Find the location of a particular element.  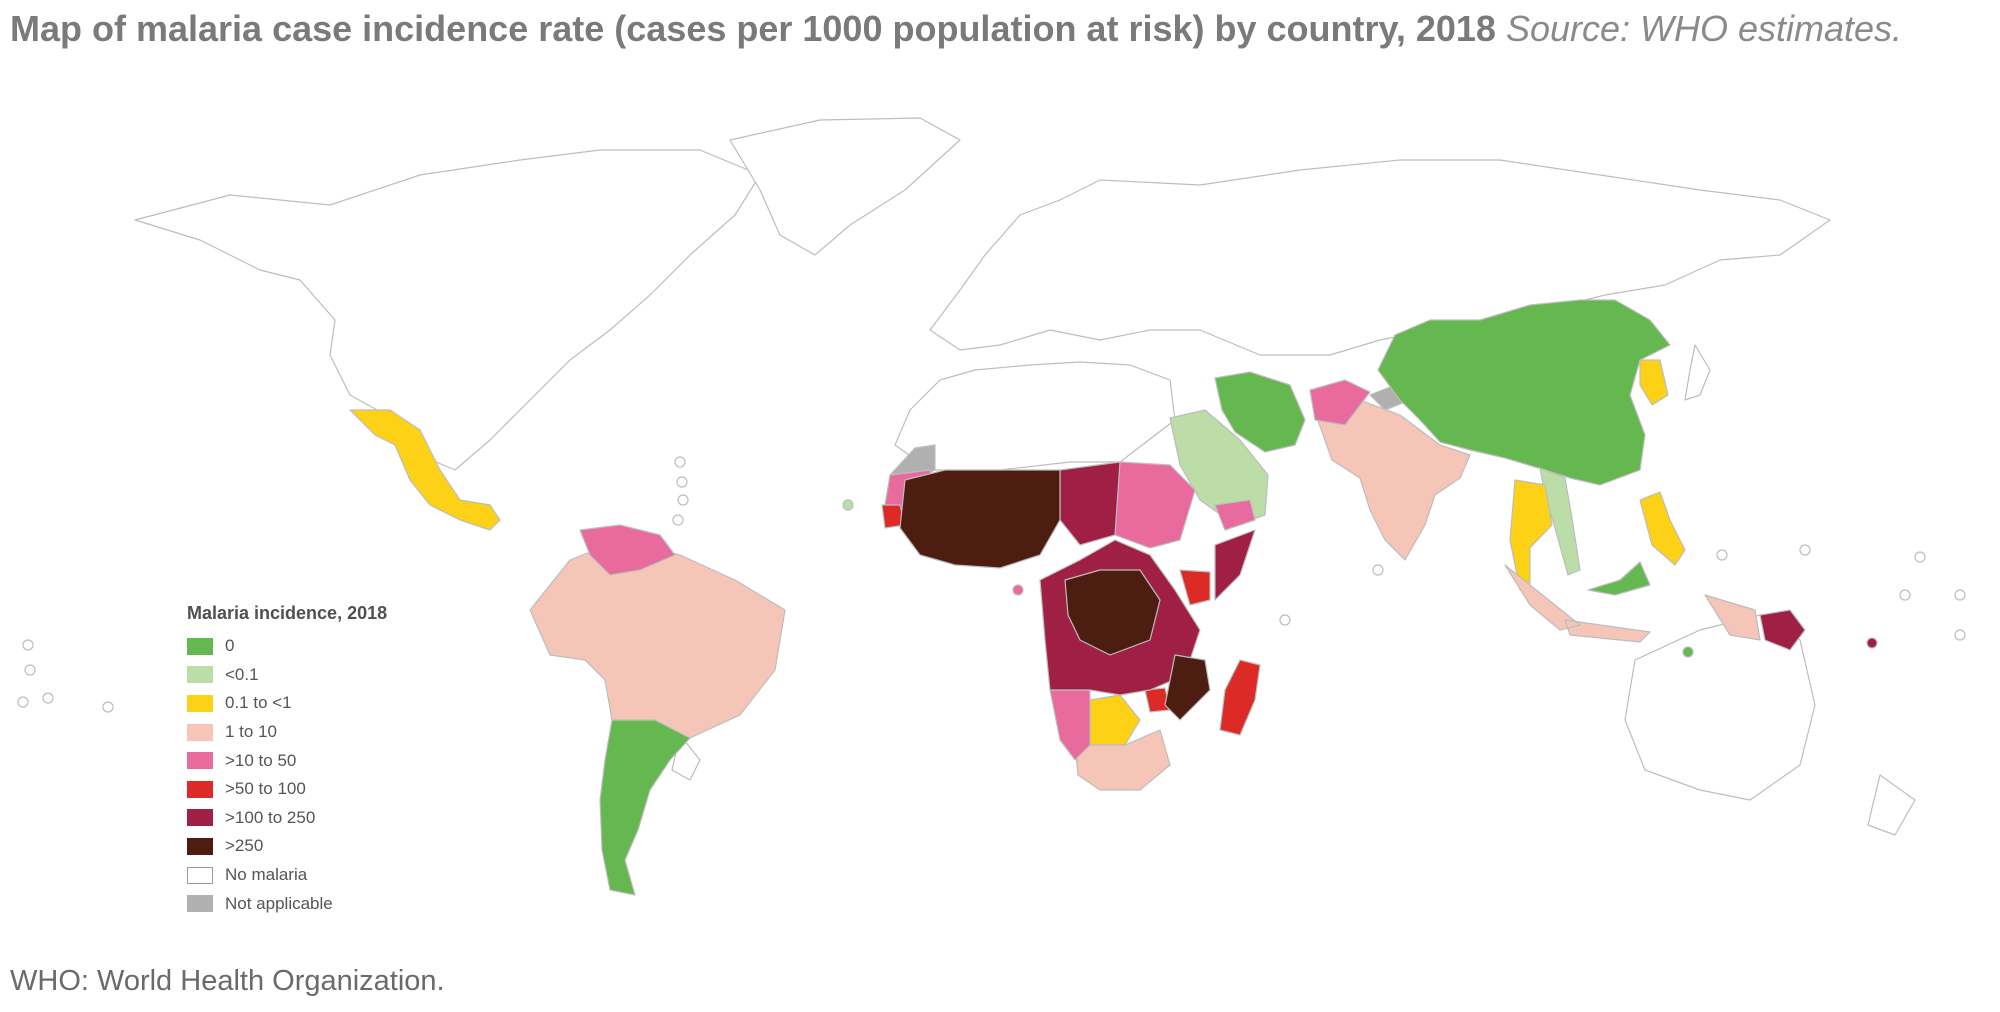

legend-label: Not applicable is located at coordinates (279, 903).